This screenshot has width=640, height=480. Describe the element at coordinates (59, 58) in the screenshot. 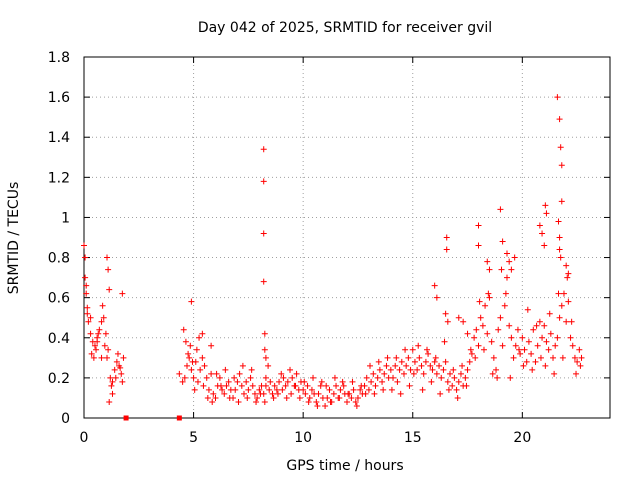

I see `y-tick-label: 1.8` at that location.